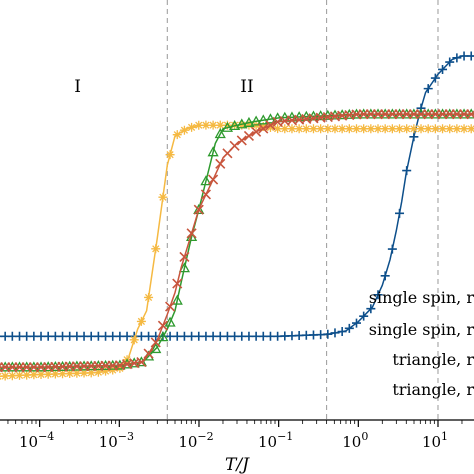  Describe the element at coordinates (421, 297) in the screenshot. I see `legend-entry-1: single spin, r` at that location.